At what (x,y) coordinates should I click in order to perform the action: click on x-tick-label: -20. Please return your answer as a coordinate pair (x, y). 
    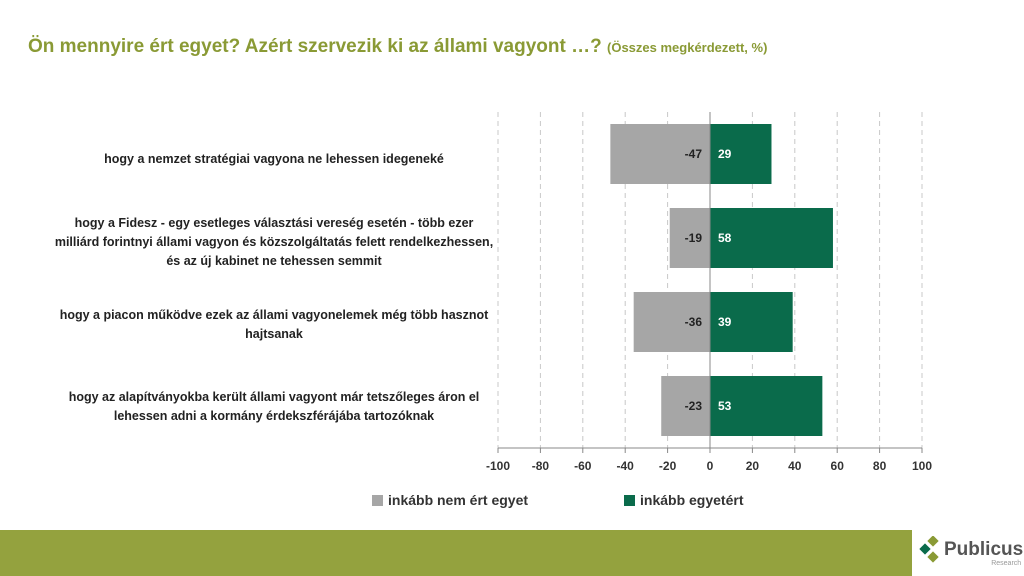
    Looking at the image, I should click on (668, 466).